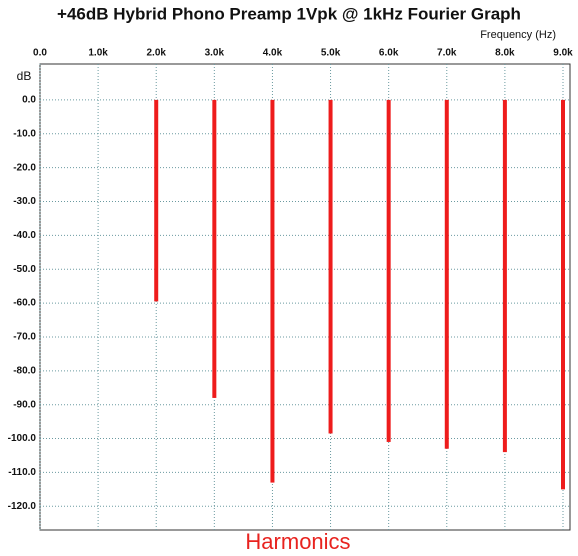 The width and height of the screenshot is (578, 556). I want to click on y-tick-label: -120.0, so click(22, 506).